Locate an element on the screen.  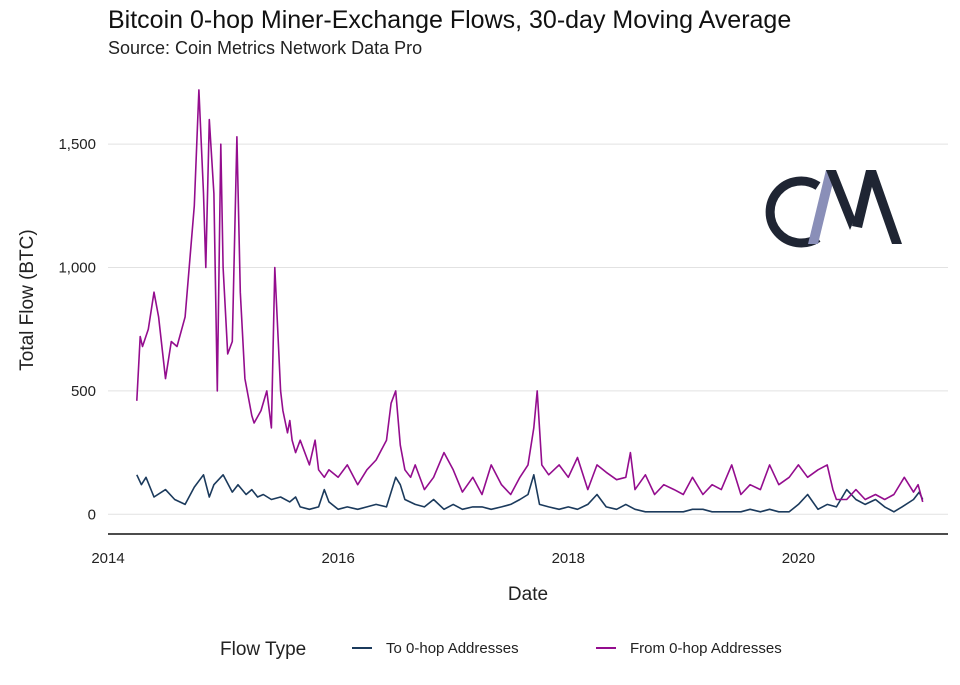
y-axis-ticks: 0 500 1,000 1,500 is located at coordinates (77, 329).